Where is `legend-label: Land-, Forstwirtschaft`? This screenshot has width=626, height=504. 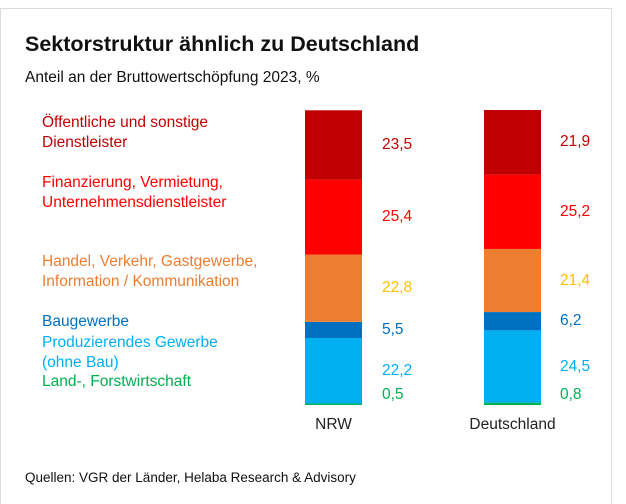 legend-label: Land-, Forstwirtschaft is located at coordinates (117, 381).